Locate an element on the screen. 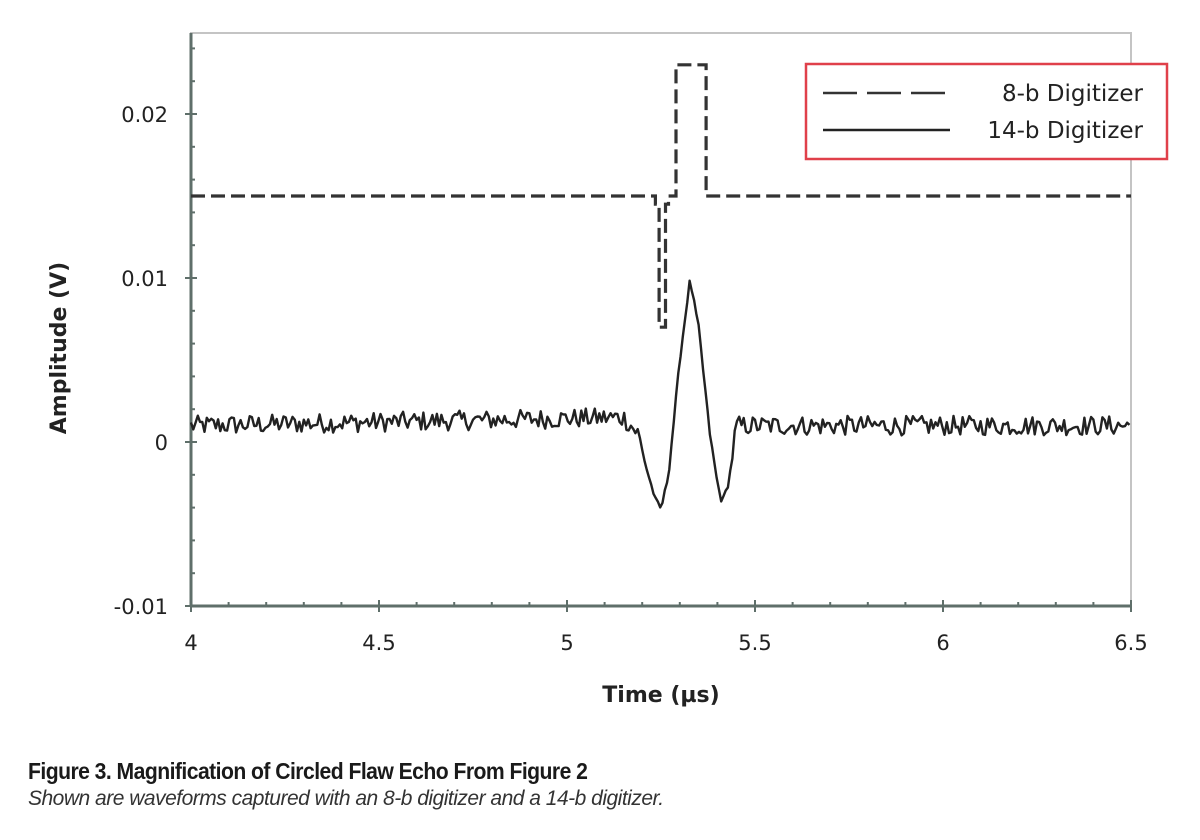 This screenshot has width=1200, height=840. x-tick-label: 4 is located at coordinates (190, 643).